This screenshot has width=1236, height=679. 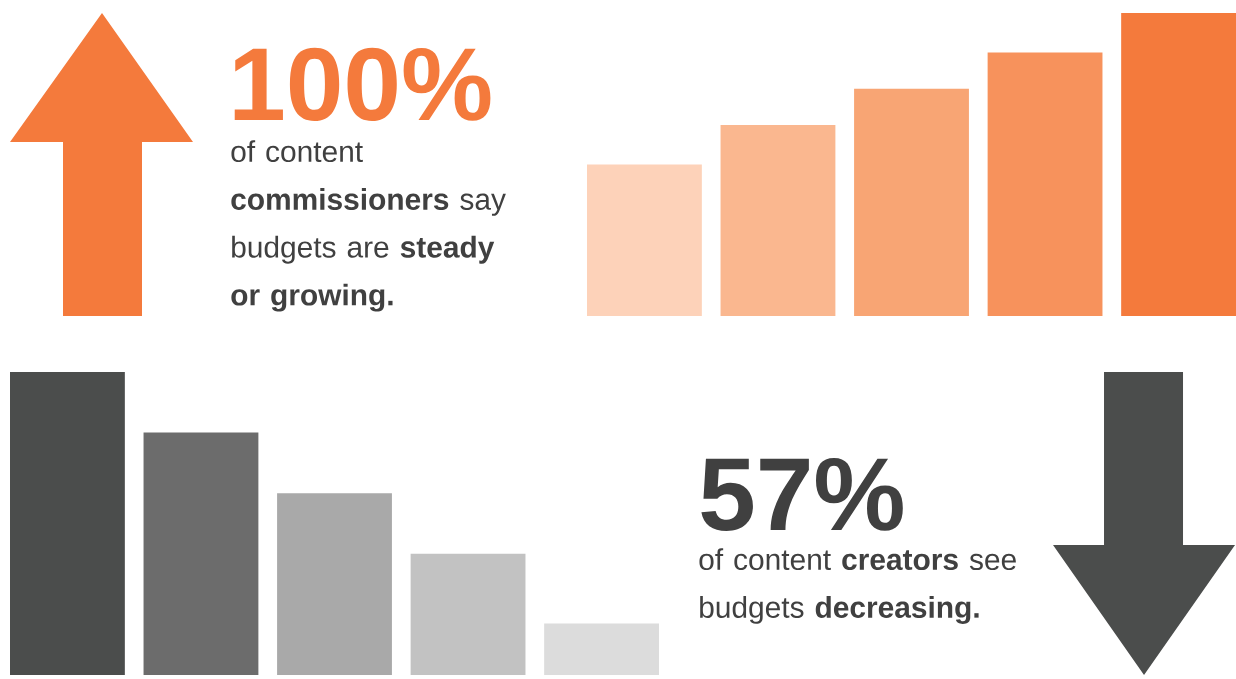 I want to click on text: of content commissioners say budgets are steady or growing., so click(x=368, y=226).